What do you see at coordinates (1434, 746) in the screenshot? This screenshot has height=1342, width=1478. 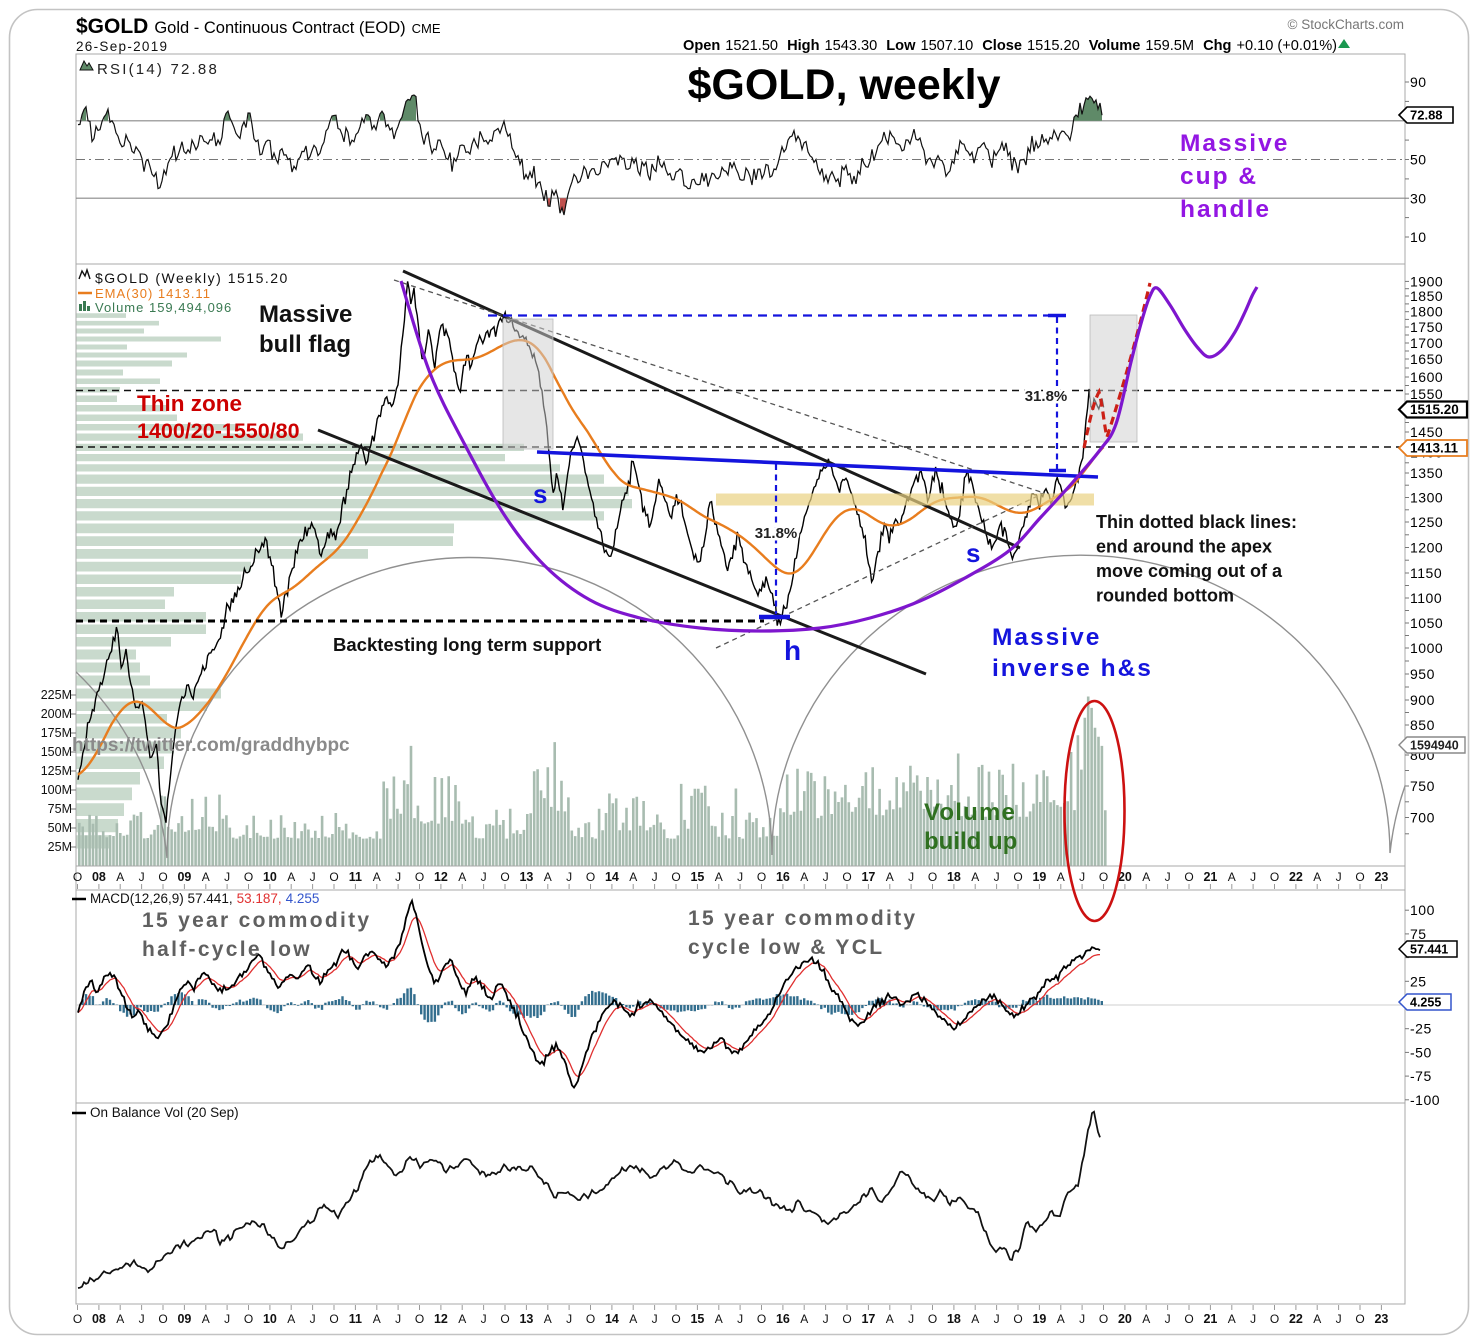 I see `svg-text: 1594940` at bounding box center [1434, 746].